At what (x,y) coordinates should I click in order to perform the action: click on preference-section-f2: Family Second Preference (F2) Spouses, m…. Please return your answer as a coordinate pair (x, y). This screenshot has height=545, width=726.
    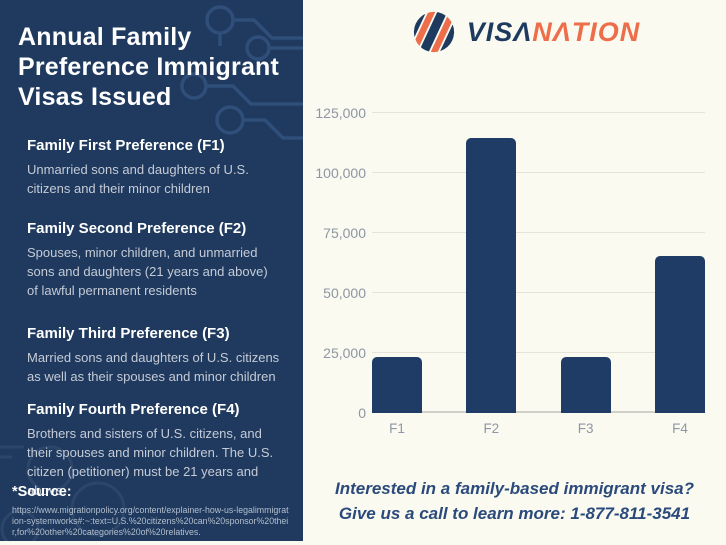
    Looking at the image, I should click on (154, 259).